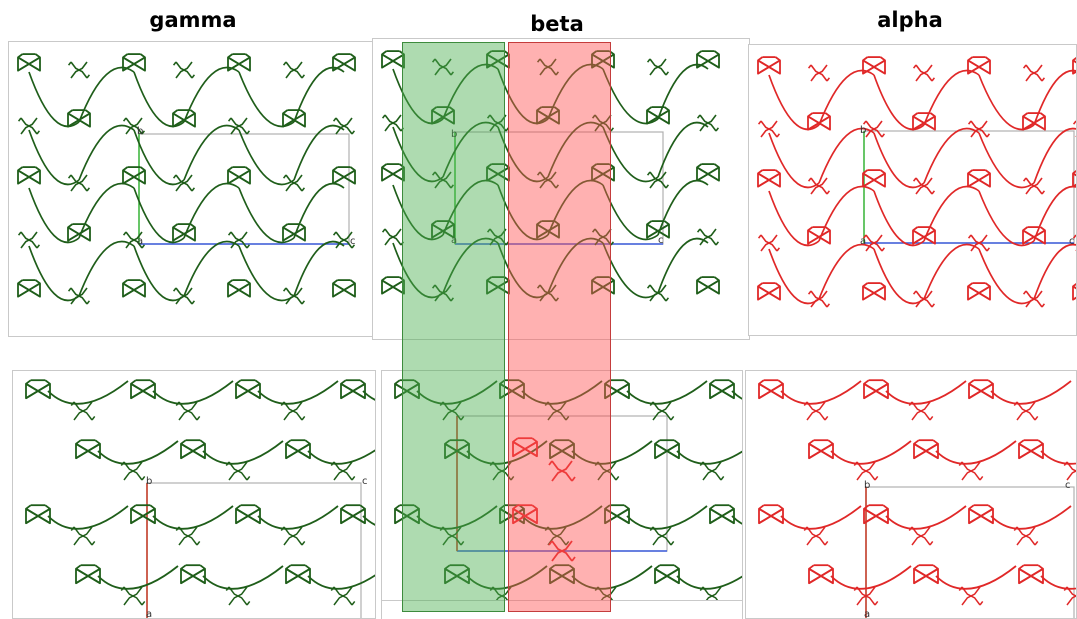 The width and height of the screenshot is (1077, 619). Describe the element at coordinates (916, 182) in the screenshot. I see `alpha-top-structure` at that location.